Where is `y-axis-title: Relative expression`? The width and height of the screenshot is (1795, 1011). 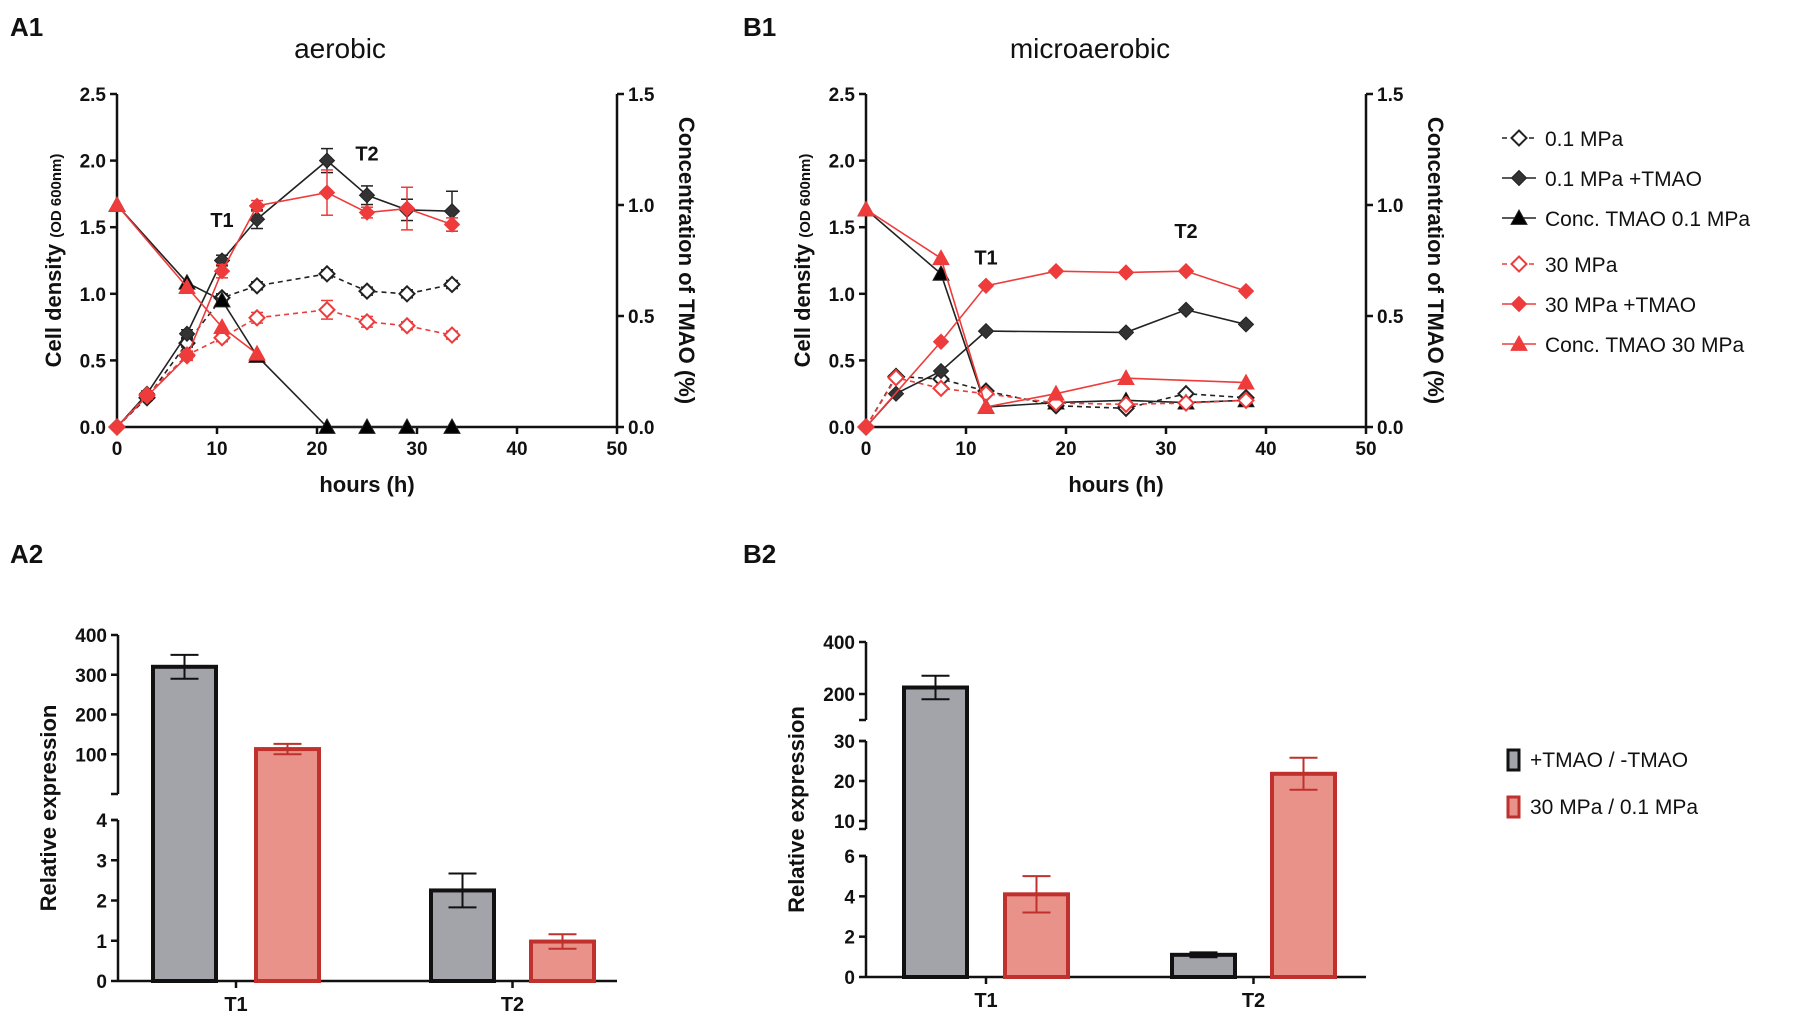 y-axis-title: Relative expression is located at coordinates (48, 808).